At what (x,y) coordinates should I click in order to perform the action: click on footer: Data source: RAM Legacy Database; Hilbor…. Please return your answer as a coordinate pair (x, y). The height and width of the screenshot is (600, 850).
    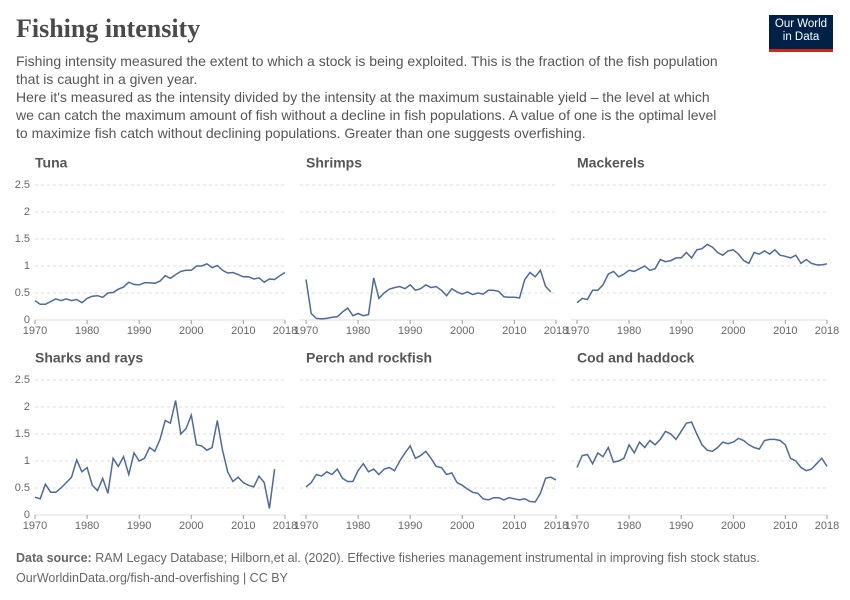
    Looking at the image, I should click on (388, 568).